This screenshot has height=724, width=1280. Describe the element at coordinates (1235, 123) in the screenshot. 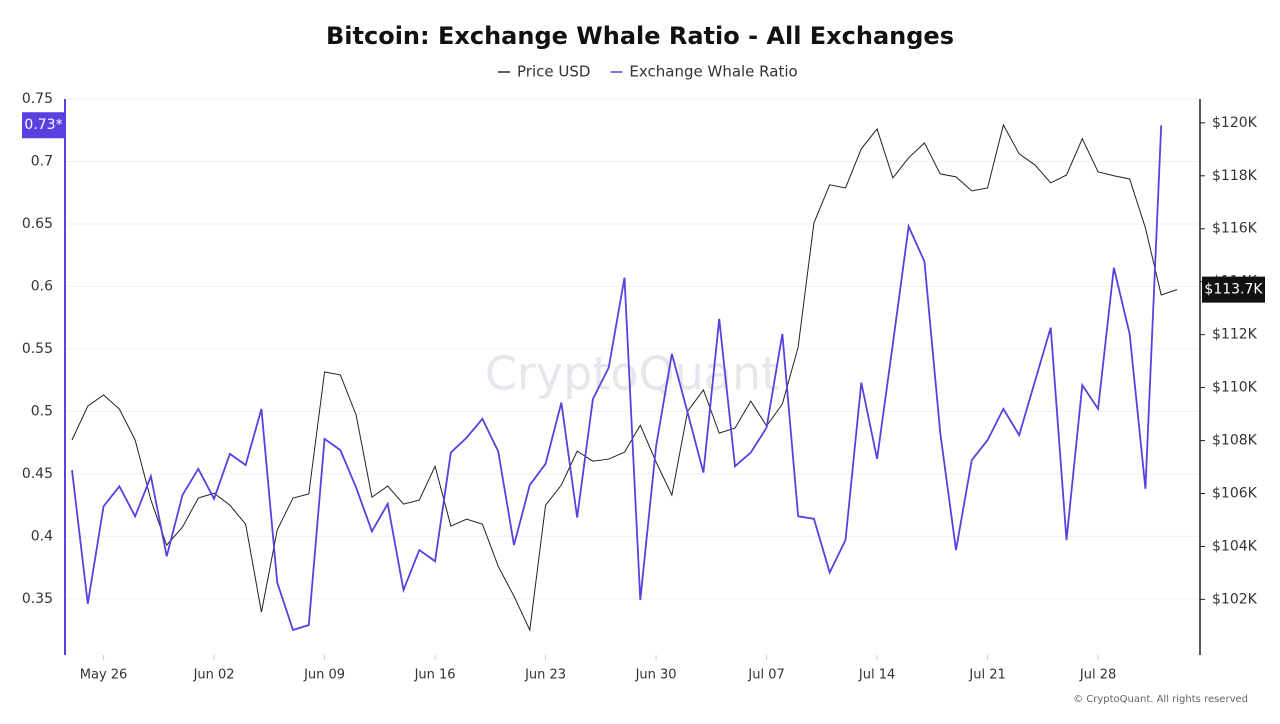

I see `y2-tick-label: $120K` at that location.